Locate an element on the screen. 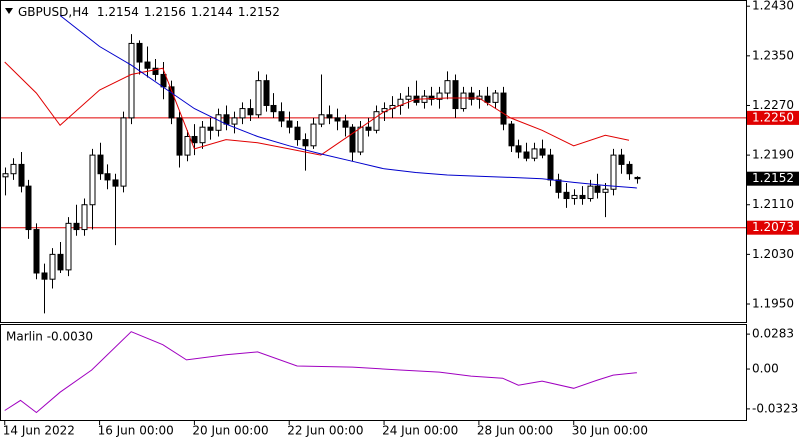 The image size is (804, 442). title-arrow is located at coordinates (9, 11).